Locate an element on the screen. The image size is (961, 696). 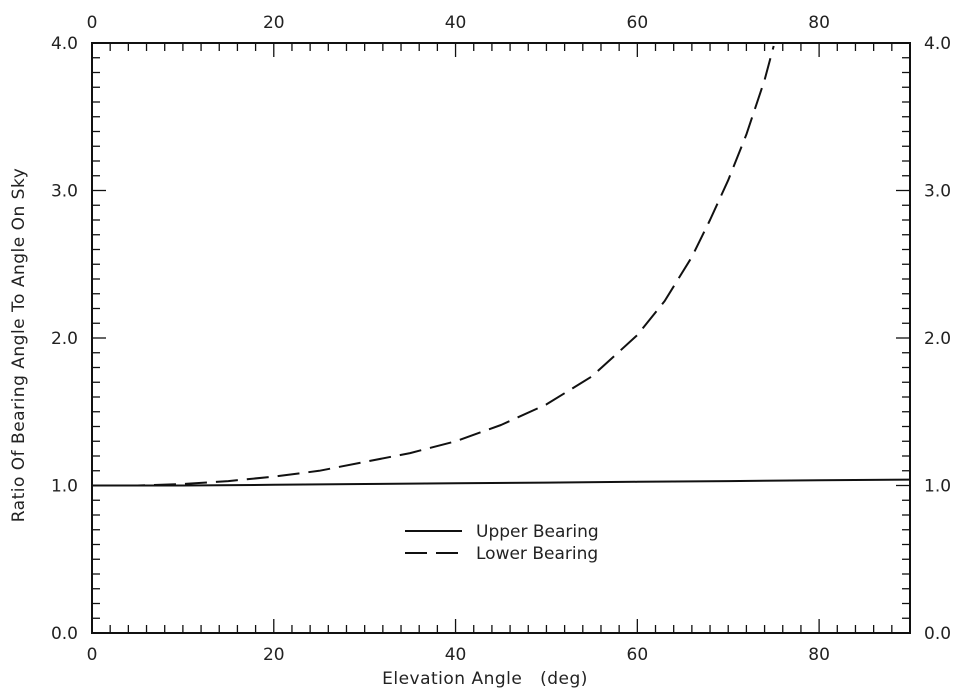
y-tick-label-left: 3.0 is located at coordinates (64, 192).